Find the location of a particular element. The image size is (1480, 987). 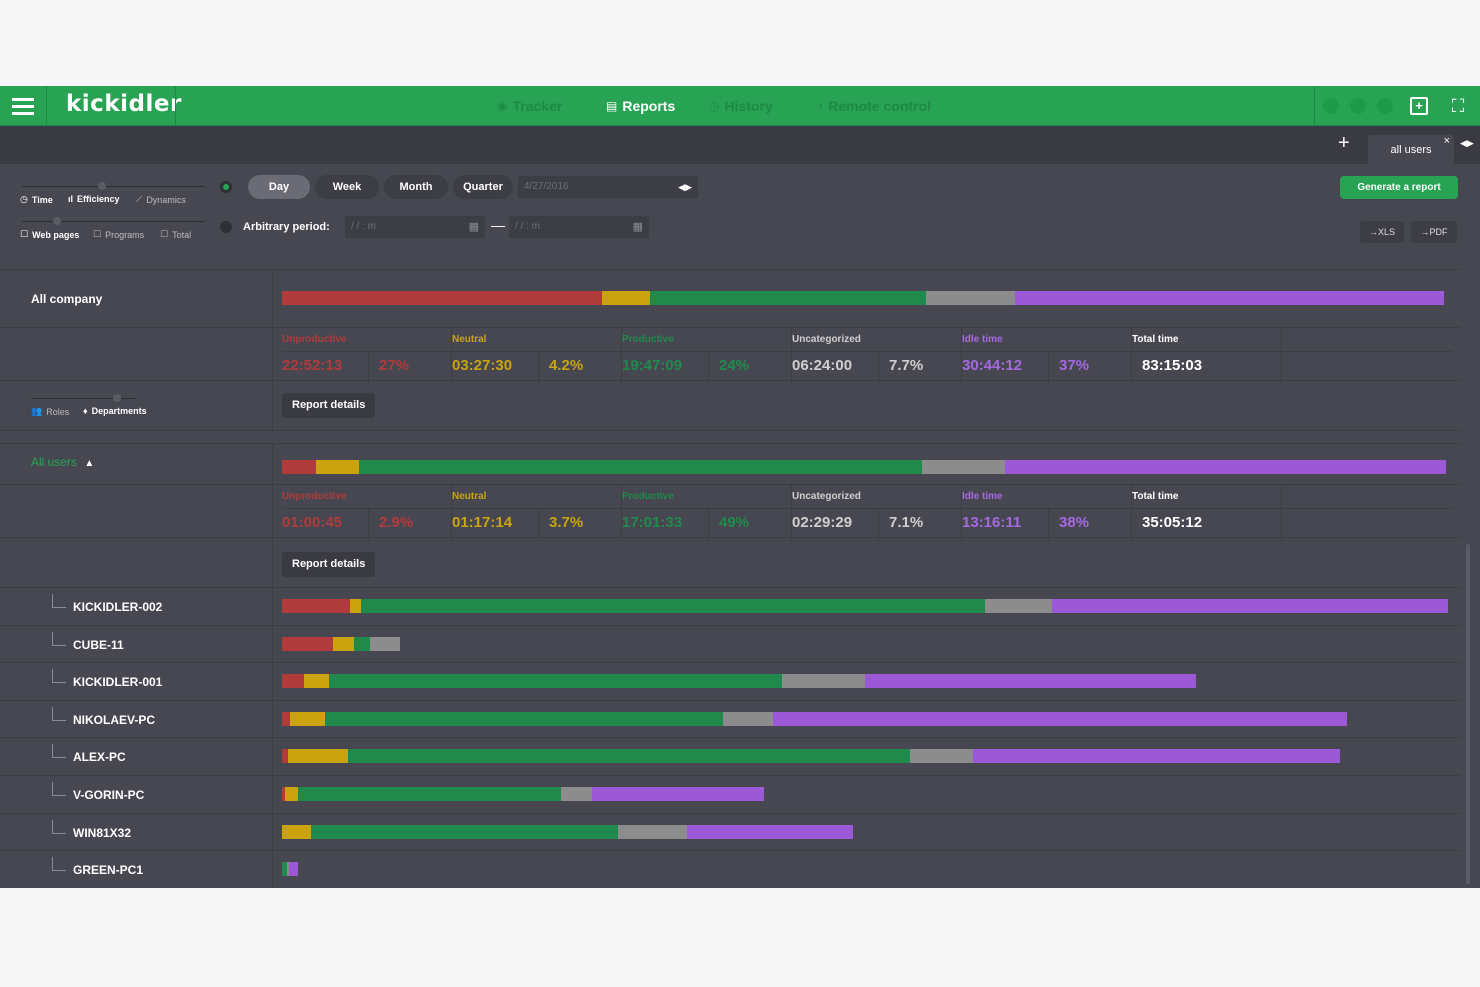

computer-row: KICKIDLER-002 is located at coordinates (730, 607).